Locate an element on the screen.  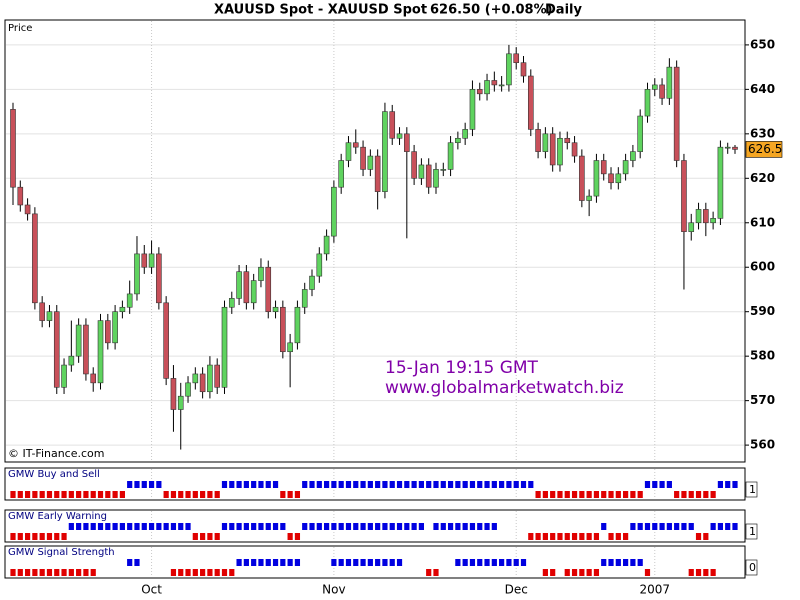
y-tick-label: 610 is located at coordinates (762, 222).